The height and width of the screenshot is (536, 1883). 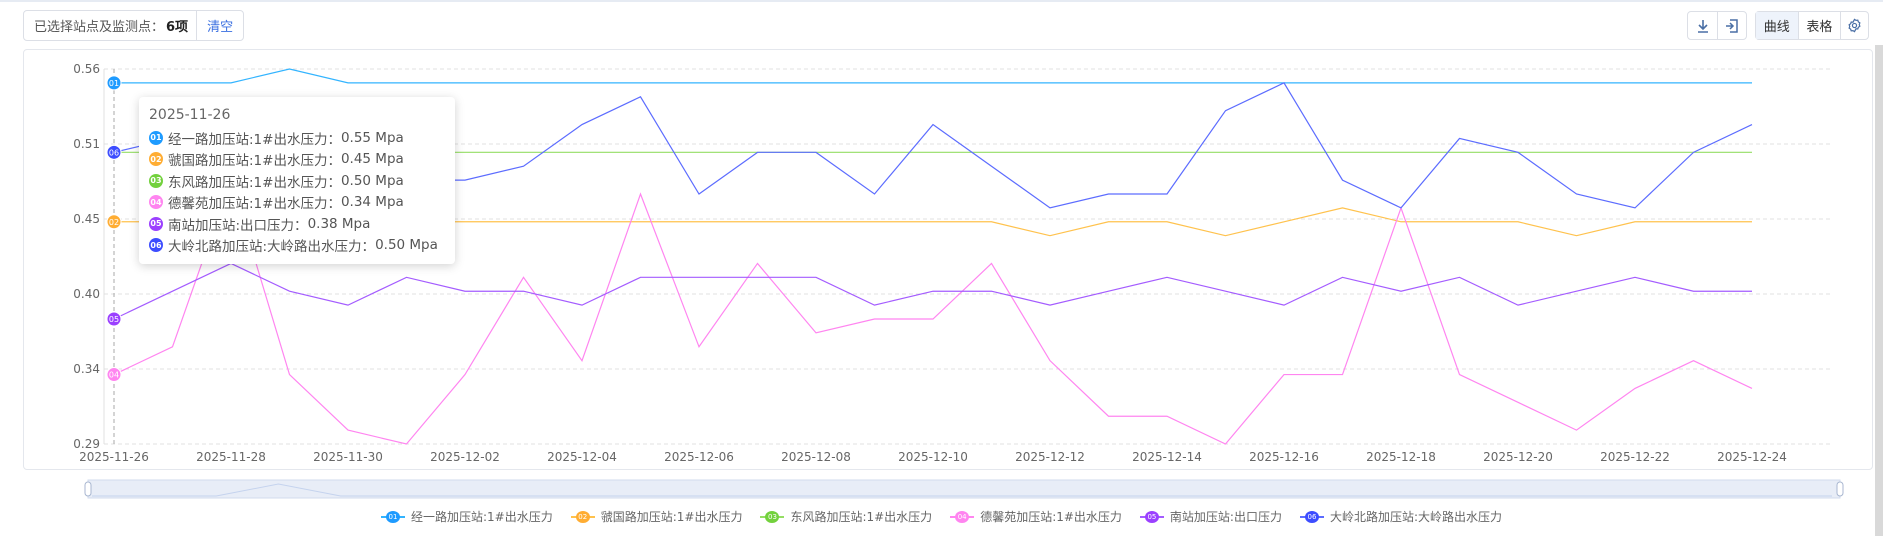 I want to click on x-tick-label: 2025-12-14, so click(x=1167, y=457).